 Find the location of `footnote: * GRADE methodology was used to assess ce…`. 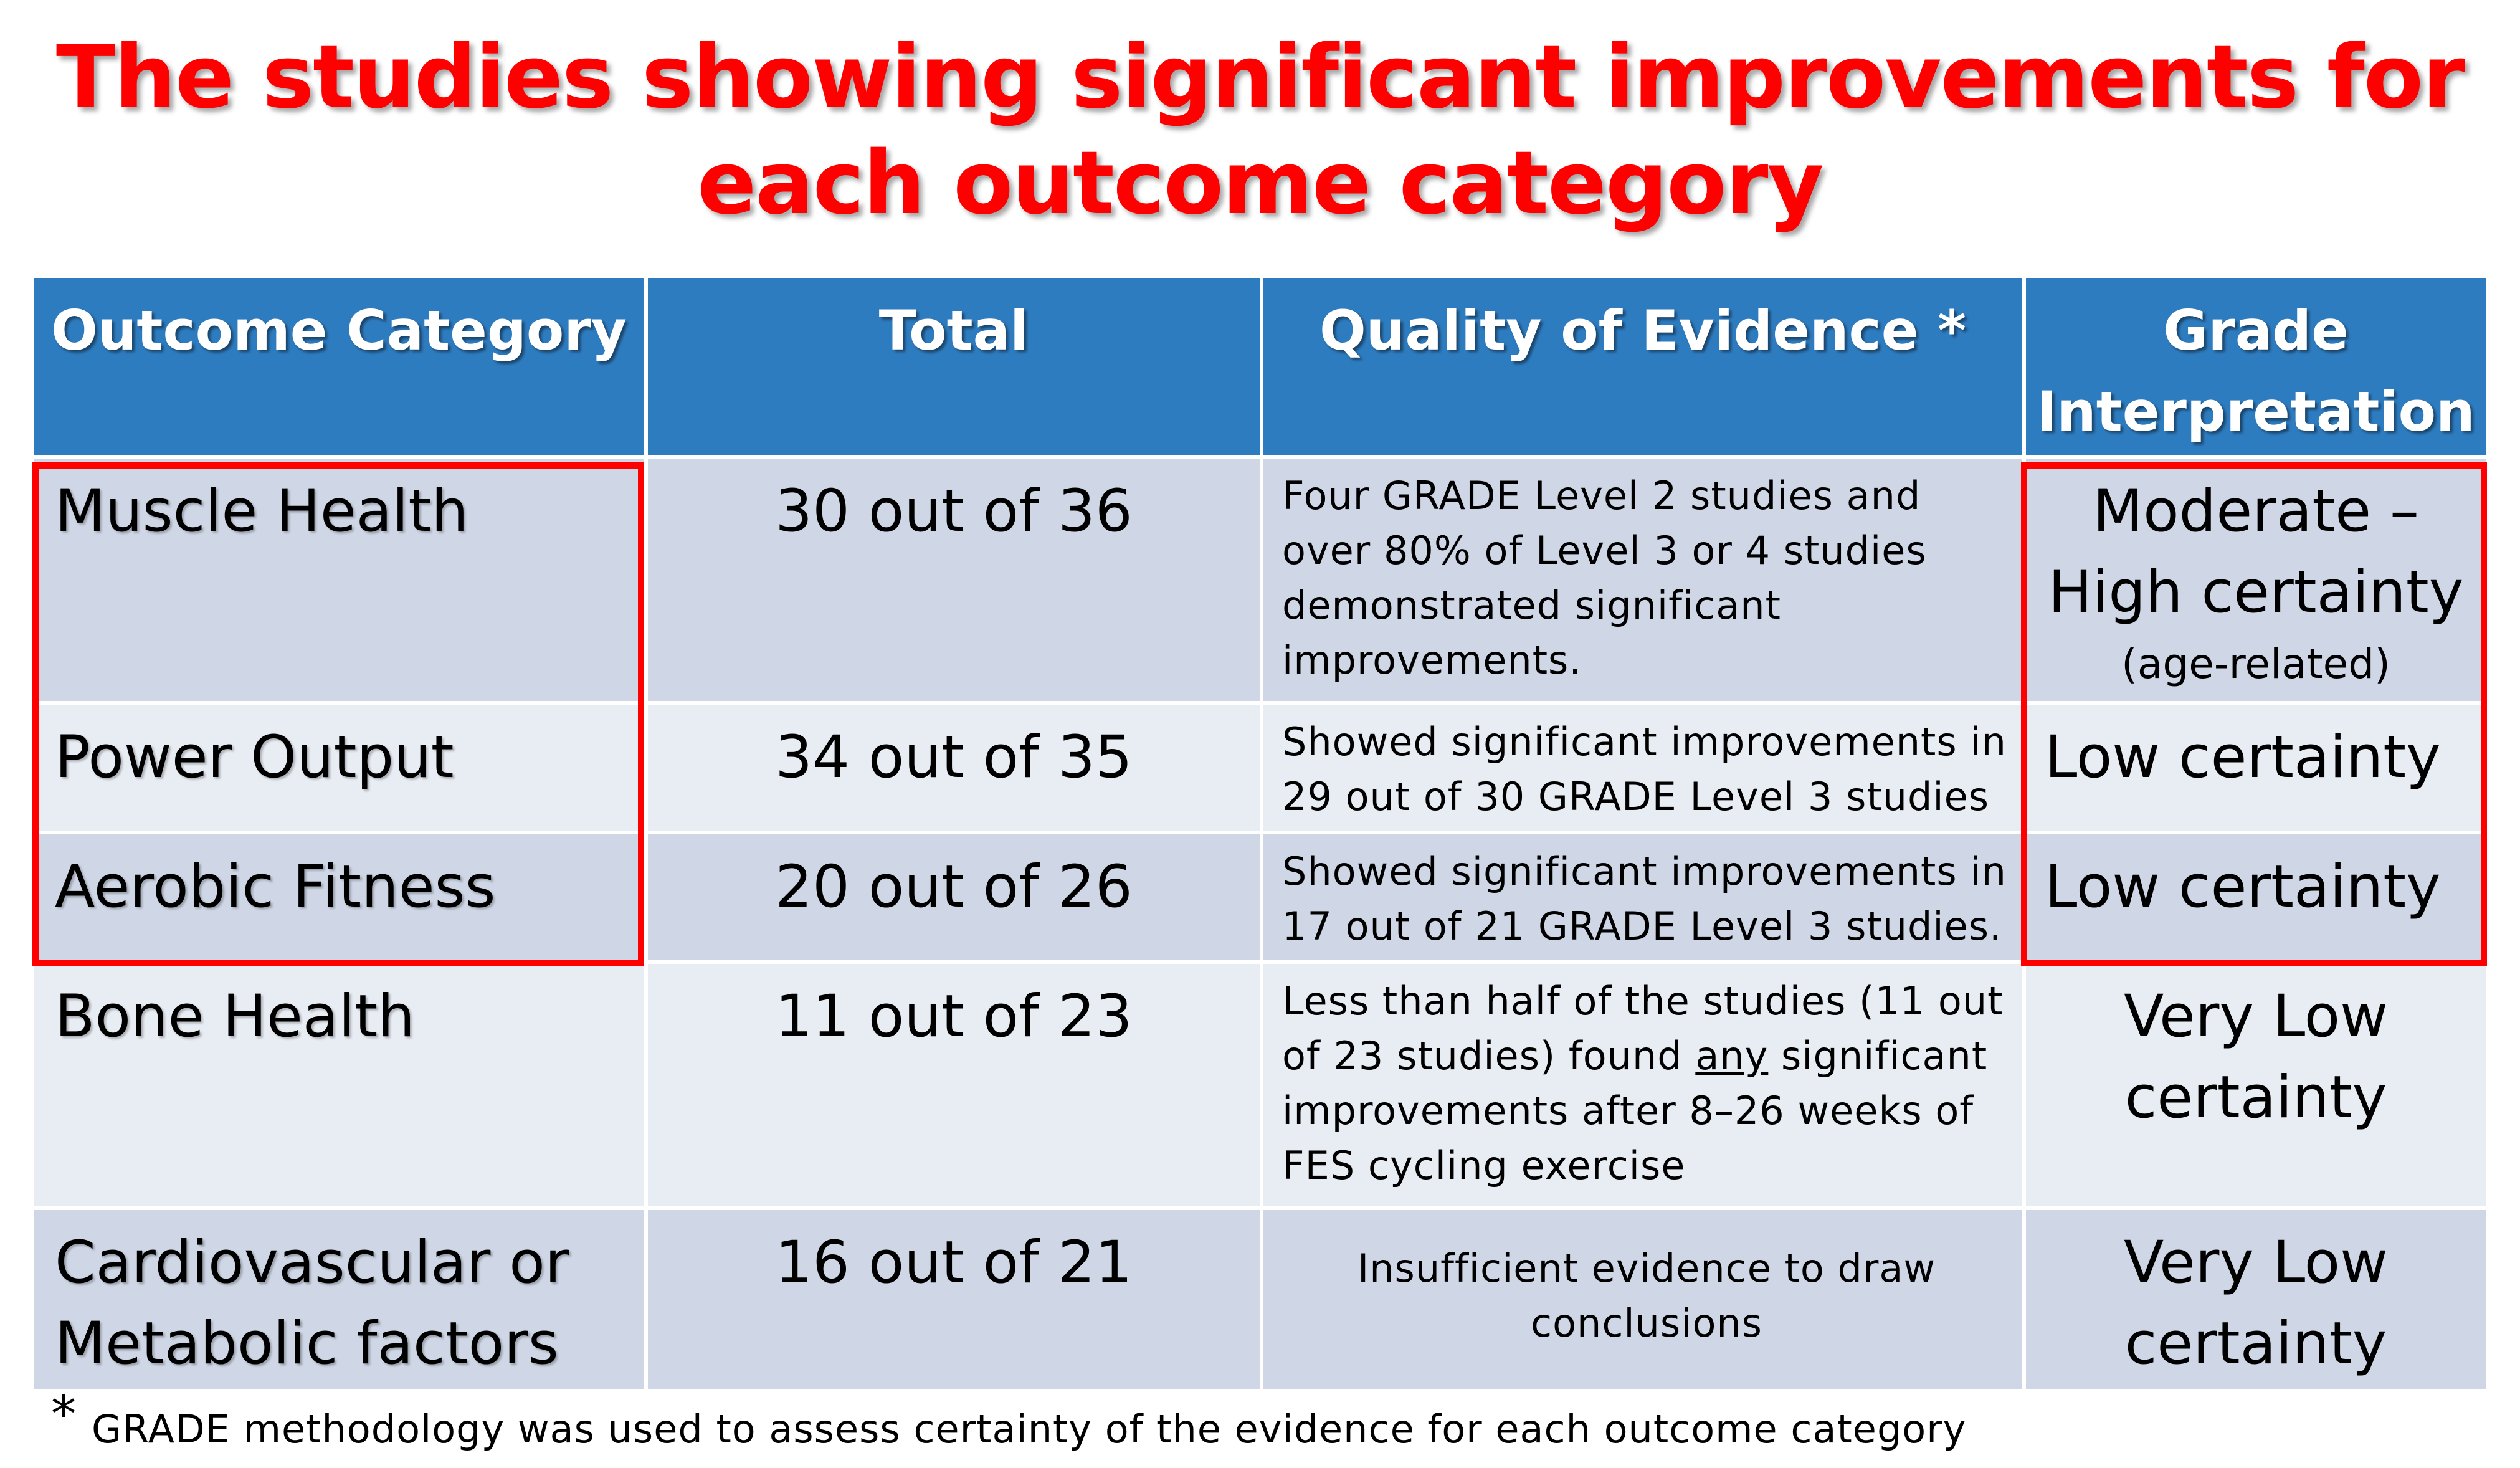

footnote: * GRADE methodology was used to assess ce… is located at coordinates (1009, 1421).